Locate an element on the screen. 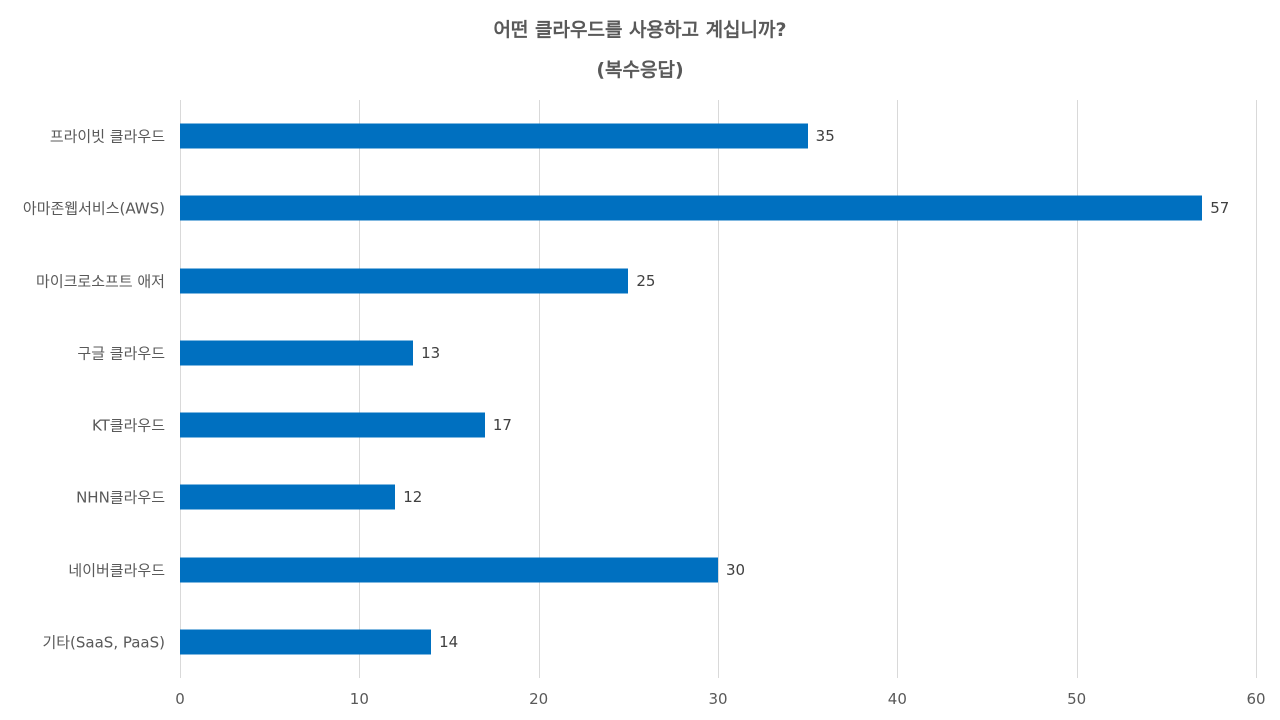 This screenshot has width=1280, height=720. category-label: 기타(SaaS, PaaS) is located at coordinates (103, 642).